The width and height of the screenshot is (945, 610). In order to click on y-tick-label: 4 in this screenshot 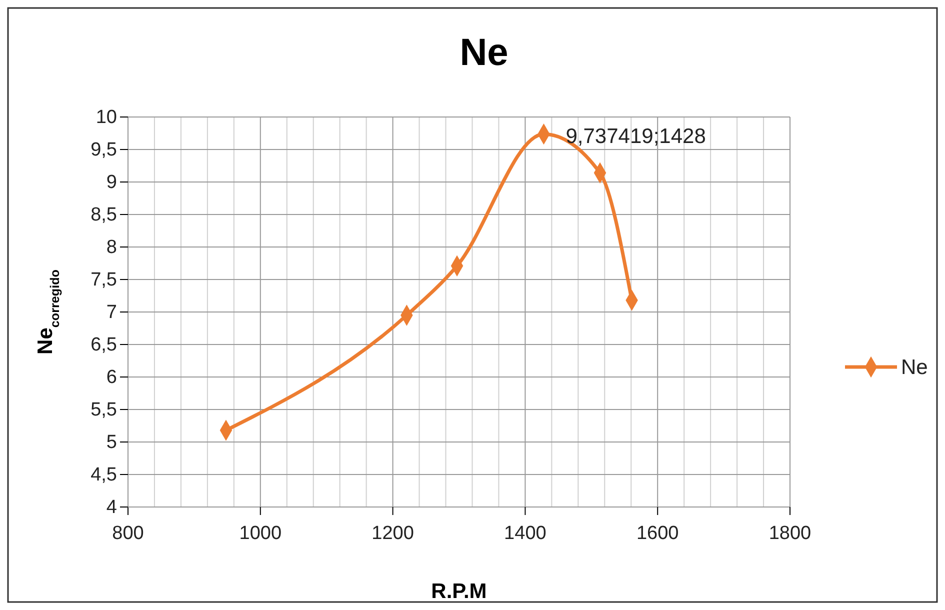, I will do `click(112, 507)`.